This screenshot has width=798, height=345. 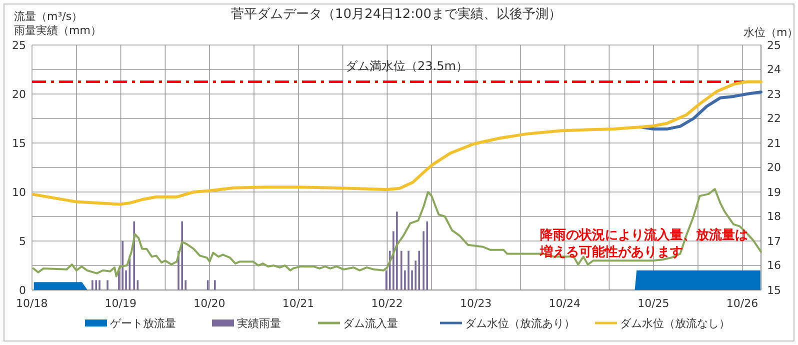 What do you see at coordinates (19, 94) in the screenshot?
I see `ytick4: 20` at bounding box center [19, 94].